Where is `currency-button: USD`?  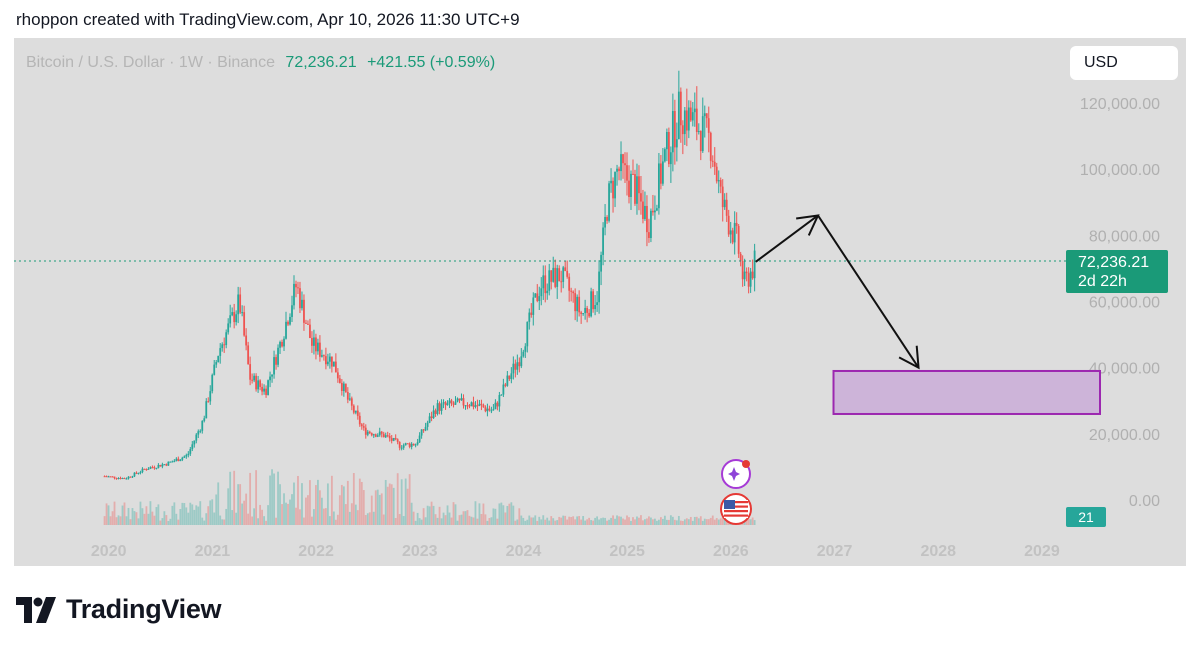
currency-button: USD is located at coordinates (1124, 63).